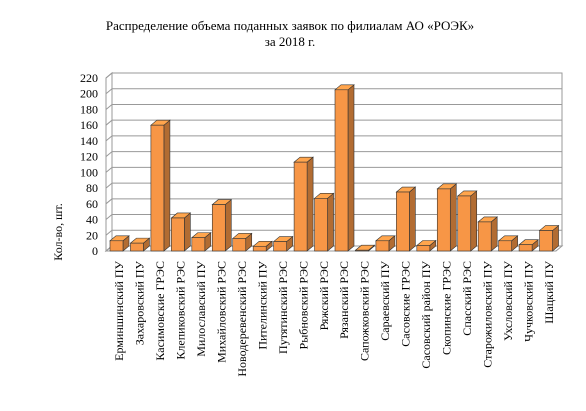 The height and width of the screenshot is (411, 586). Describe the element at coordinates (549, 292) in the screenshot. I see `x-tick-label: Шацкий ПУ` at that location.